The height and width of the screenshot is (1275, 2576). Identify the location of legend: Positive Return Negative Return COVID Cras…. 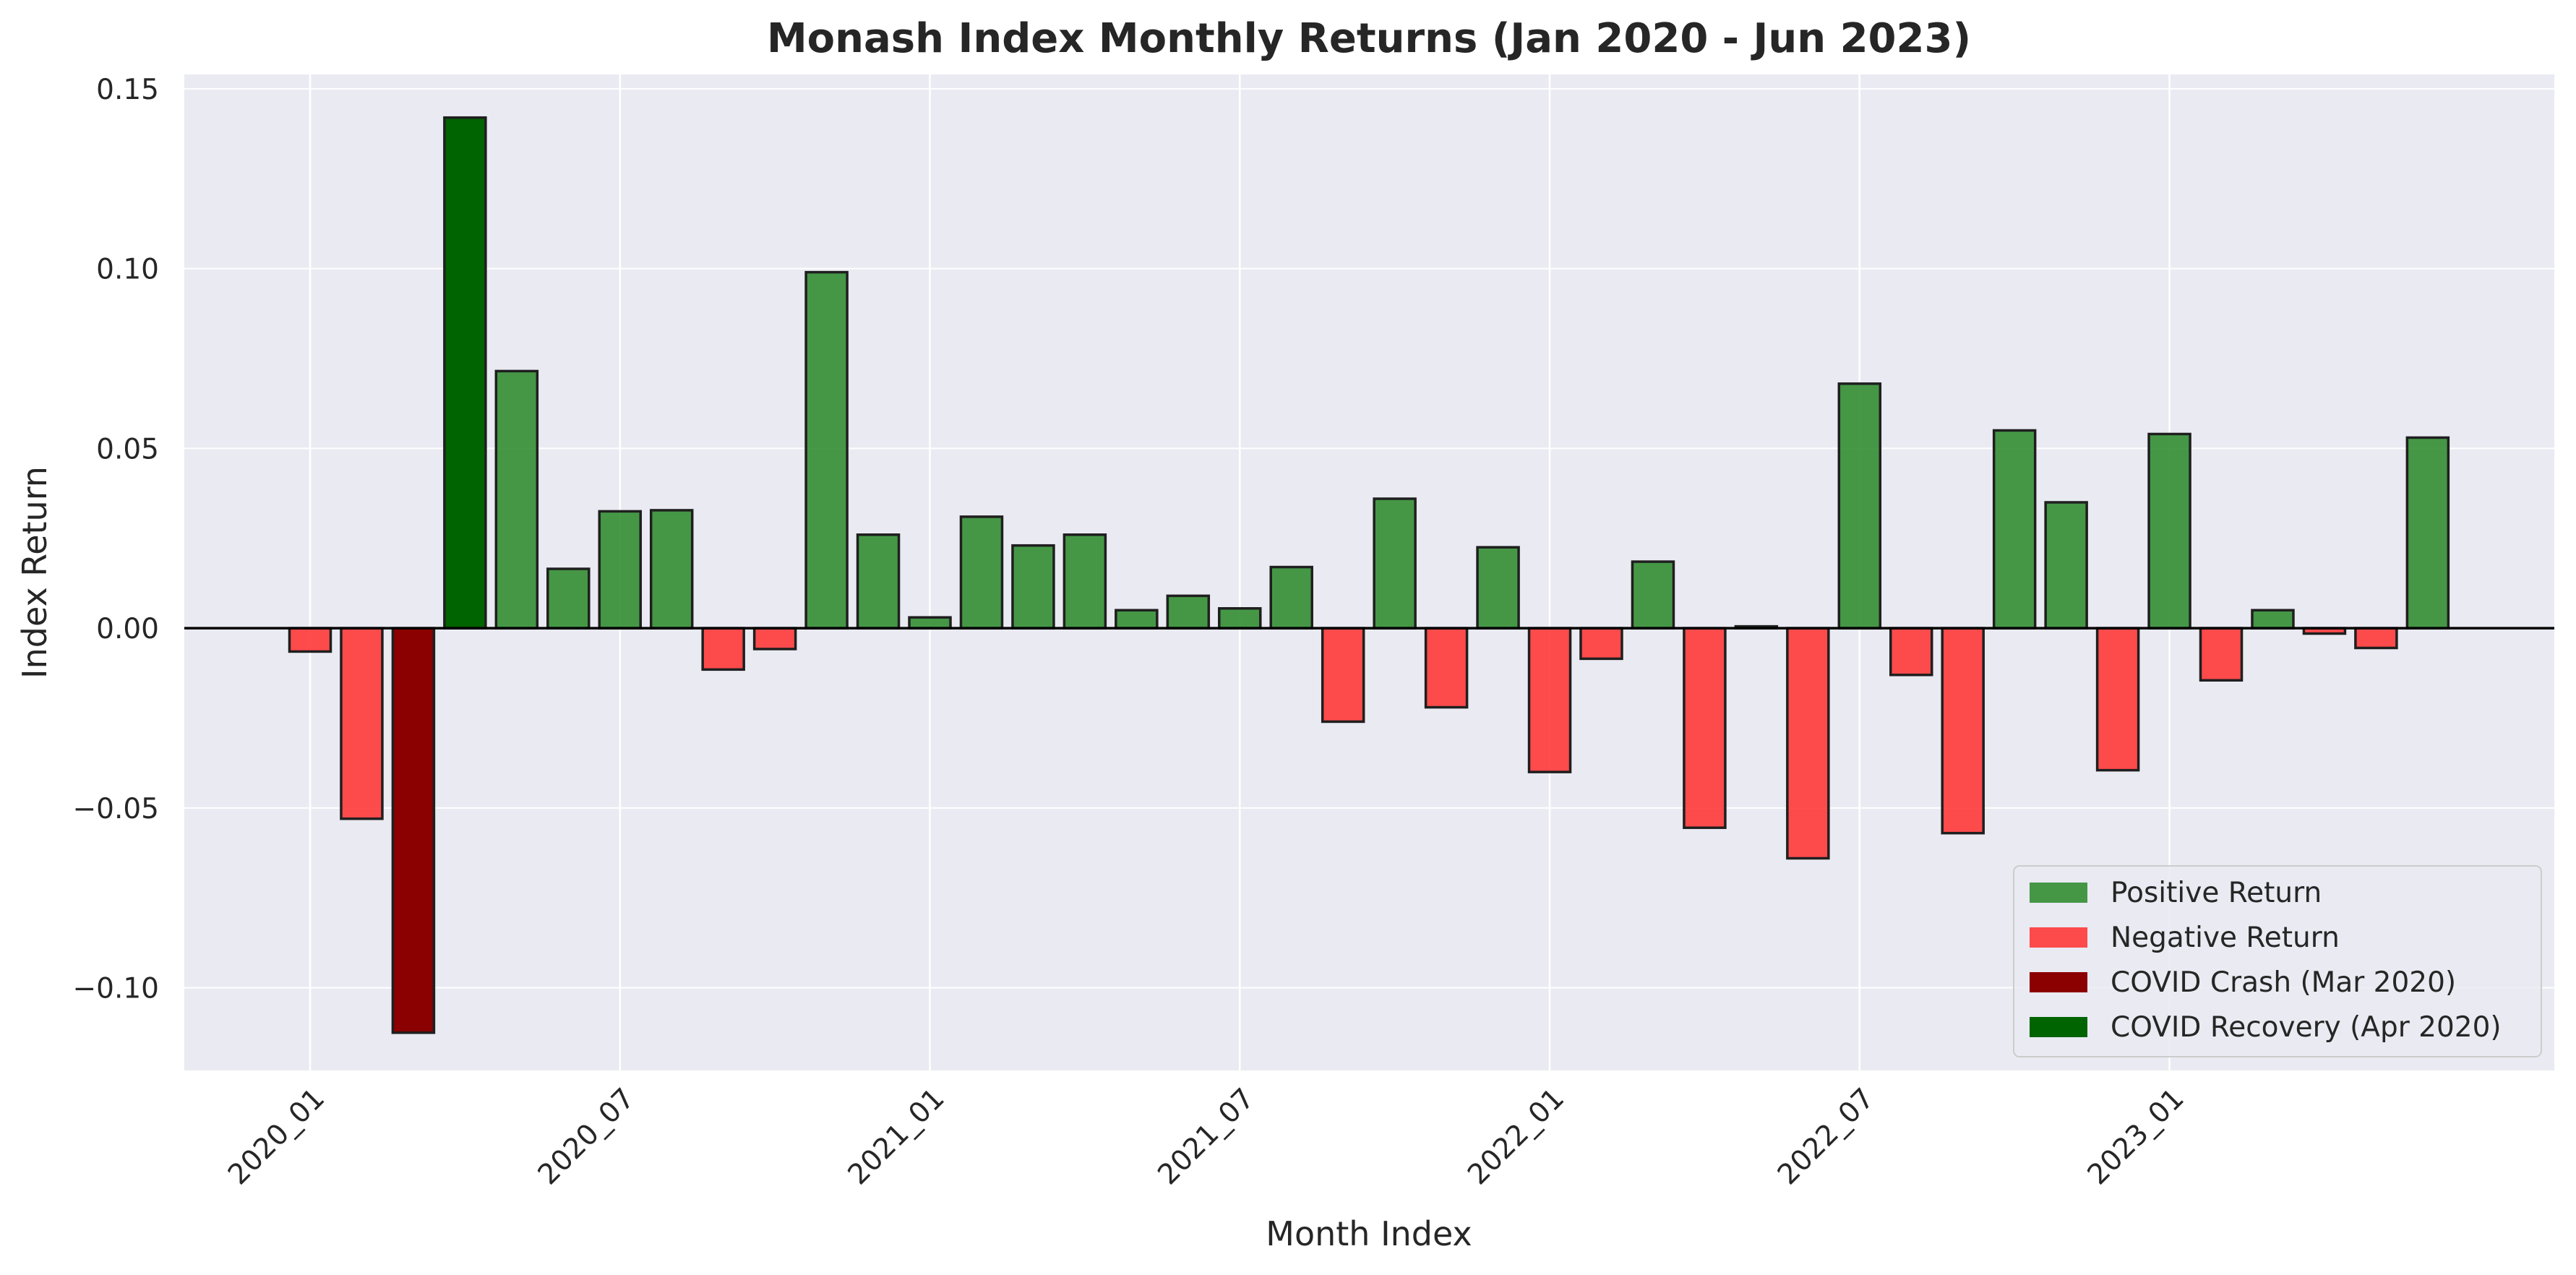
(2278, 961).